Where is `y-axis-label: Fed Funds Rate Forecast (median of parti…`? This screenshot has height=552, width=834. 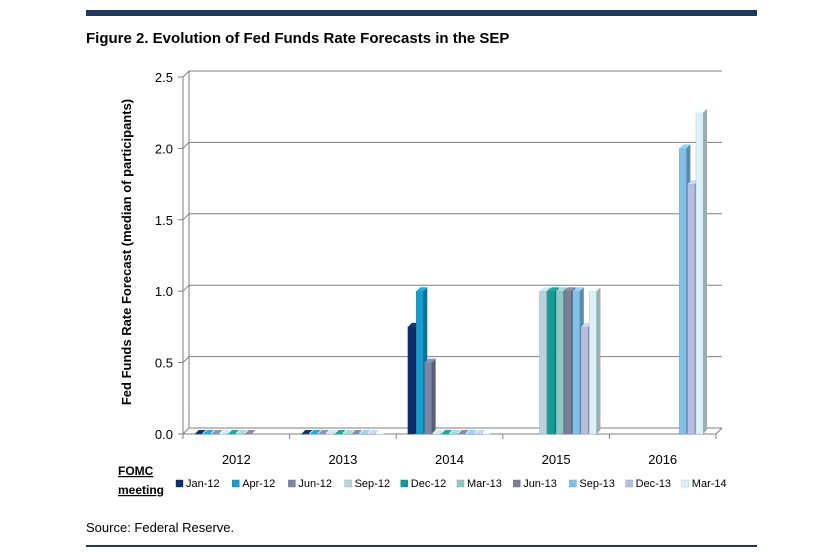 y-axis-label: Fed Funds Rate Forecast (median of parti… is located at coordinates (126, 252).